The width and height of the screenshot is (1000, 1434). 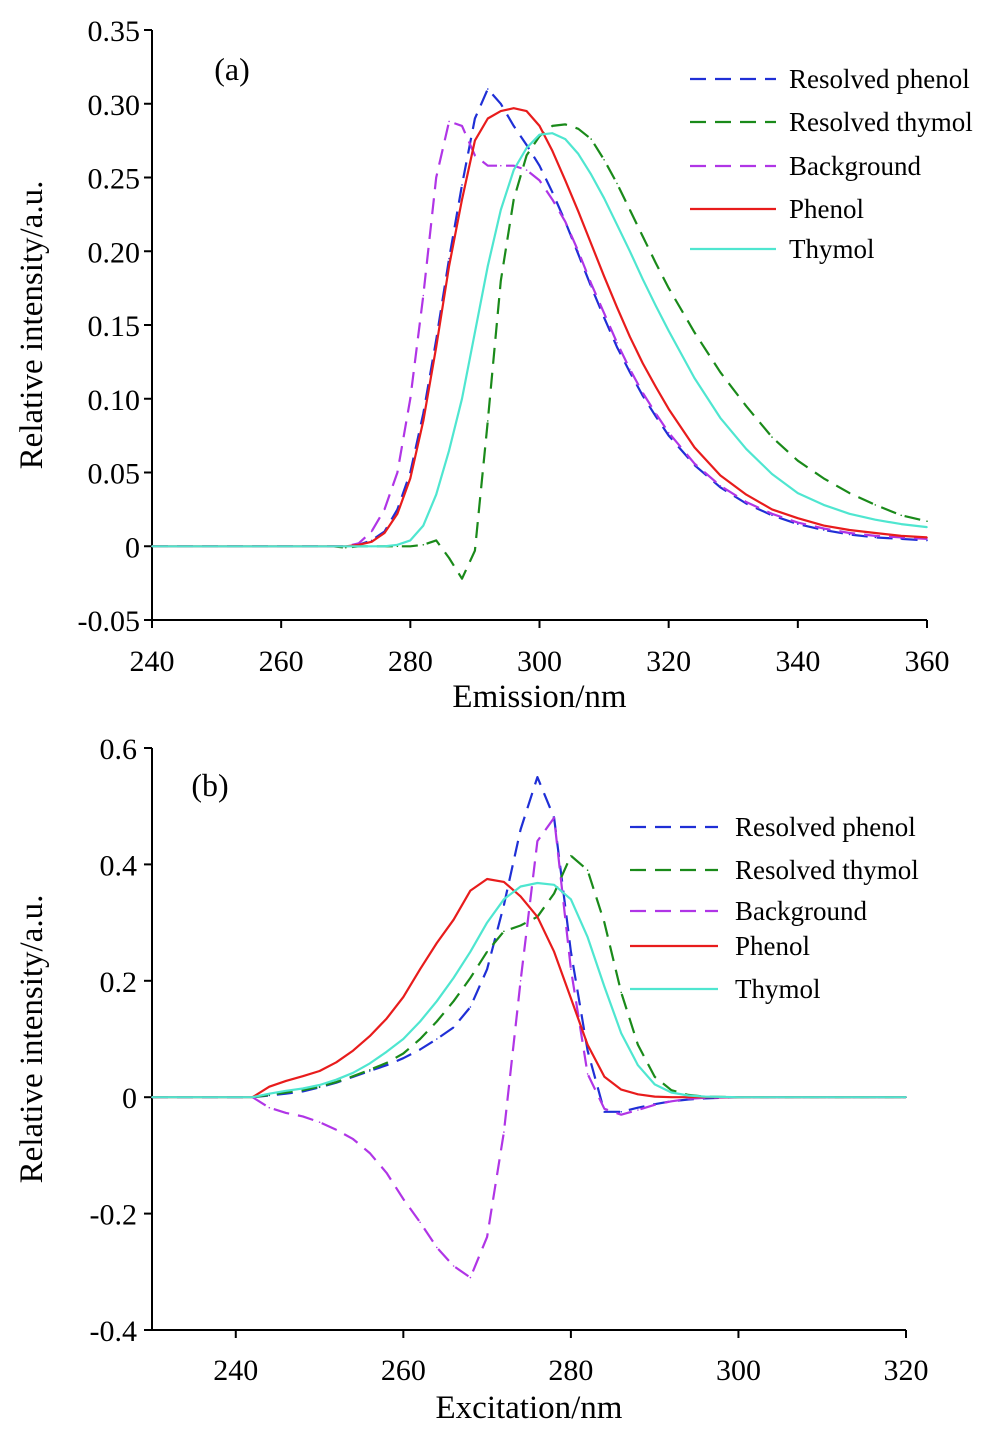 What do you see at coordinates (235, 1370) in the screenshot?
I see `x-tick-label: 240` at bounding box center [235, 1370].